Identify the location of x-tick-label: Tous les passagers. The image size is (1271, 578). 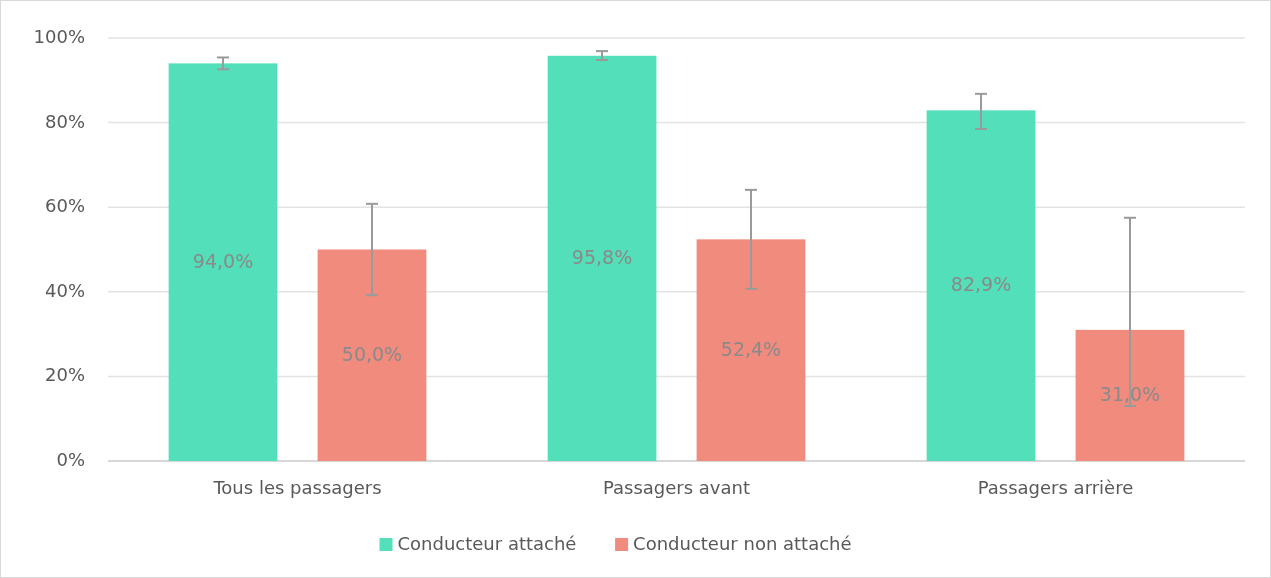
(297, 487).